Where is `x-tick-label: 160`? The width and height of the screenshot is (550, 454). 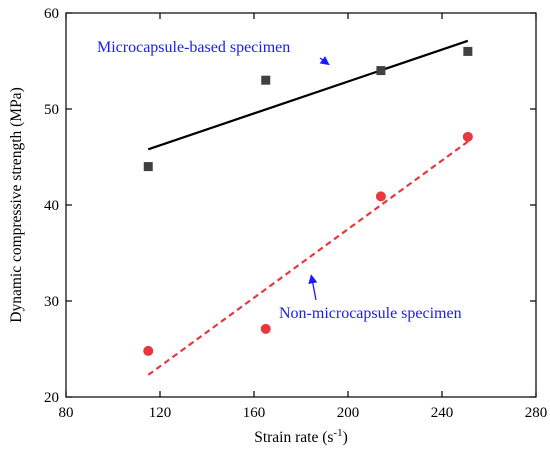 x-tick-label: 160 is located at coordinates (254, 413).